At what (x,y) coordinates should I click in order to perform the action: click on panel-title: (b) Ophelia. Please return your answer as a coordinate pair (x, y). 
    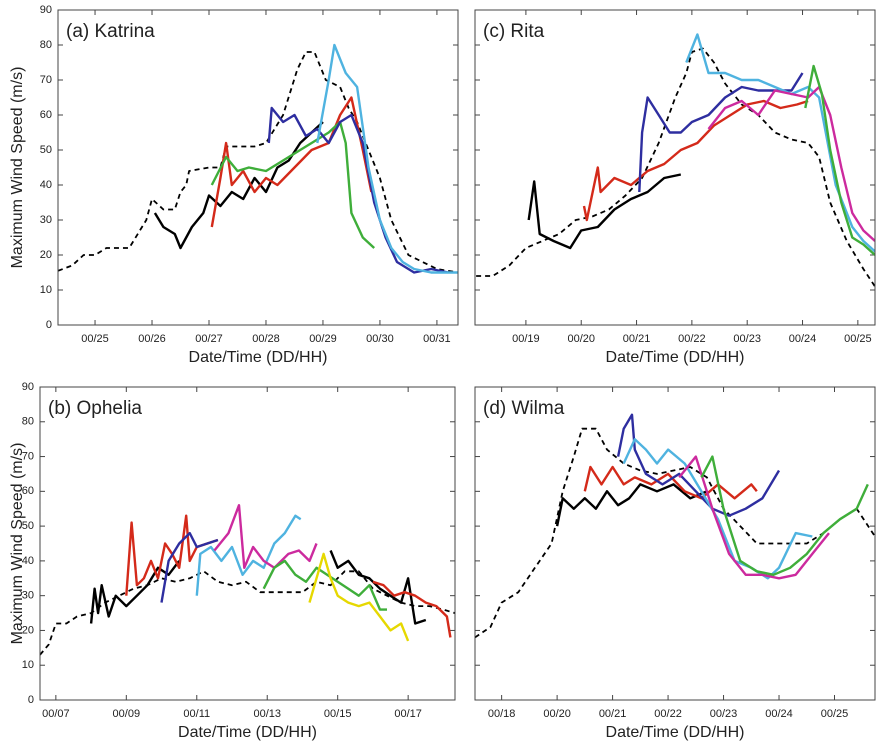
    Looking at the image, I should click on (95, 408).